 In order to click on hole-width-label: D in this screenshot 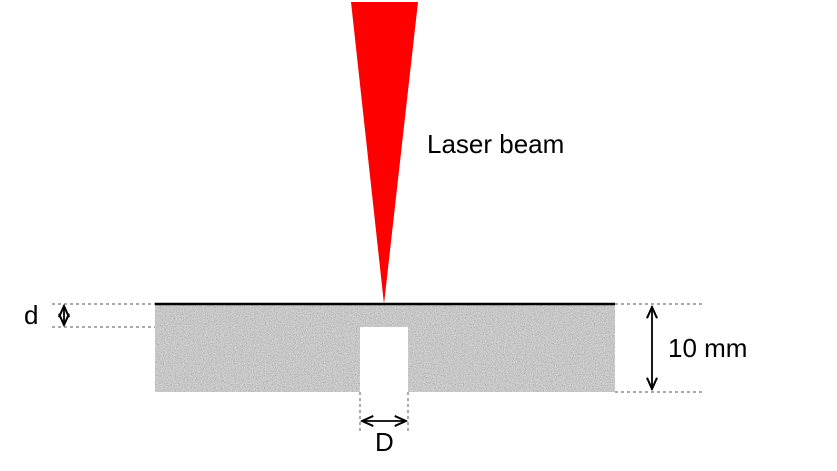, I will do `click(384, 442)`.